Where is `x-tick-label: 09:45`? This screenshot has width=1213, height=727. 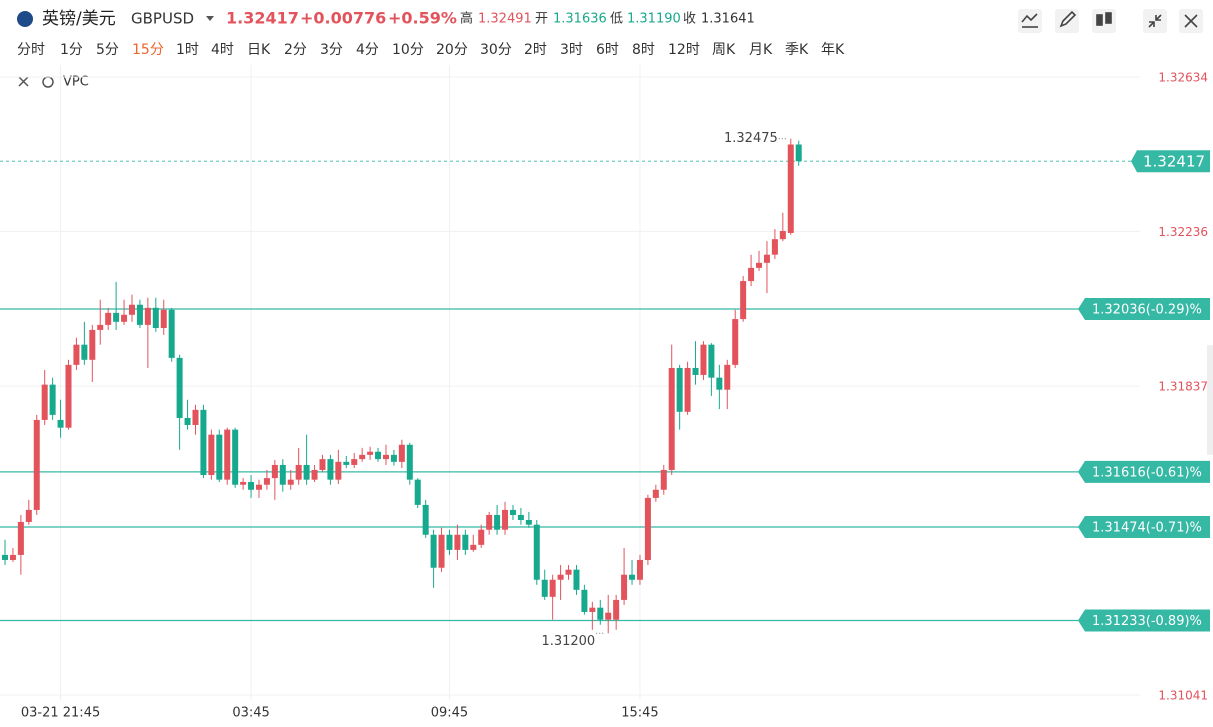
x-tick-label: 09:45 is located at coordinates (449, 713).